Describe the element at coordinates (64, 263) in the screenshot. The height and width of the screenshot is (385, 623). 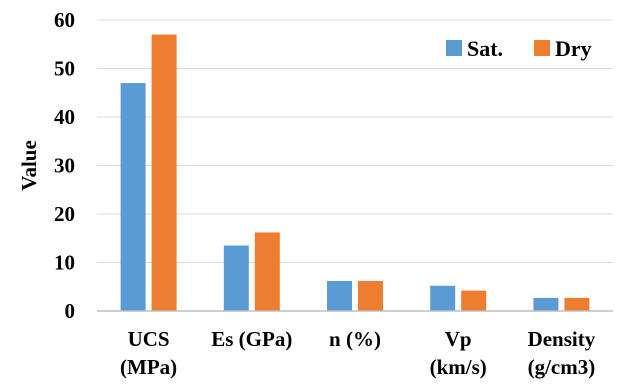
I see `y-tick-label: 10` at that location.